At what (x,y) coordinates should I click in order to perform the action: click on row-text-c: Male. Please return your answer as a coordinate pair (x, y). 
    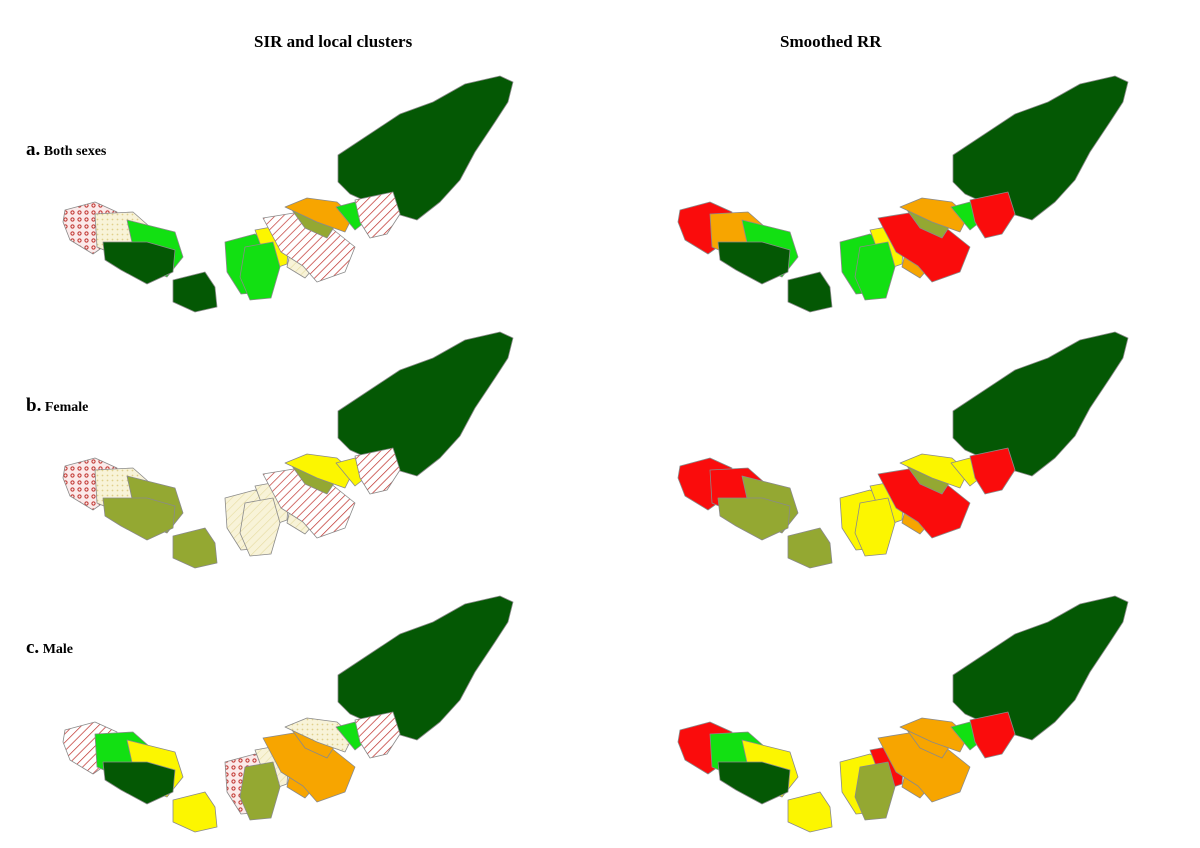
    Looking at the image, I should click on (58, 649).